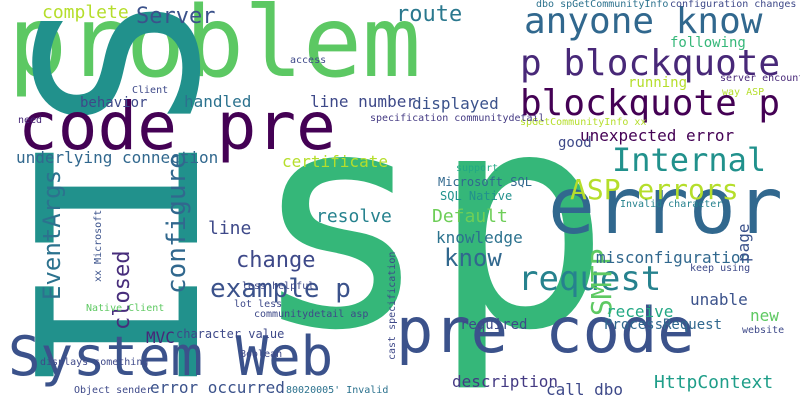  What do you see at coordinates (30, 120) in the screenshot?
I see `word: need` at bounding box center [30, 120].